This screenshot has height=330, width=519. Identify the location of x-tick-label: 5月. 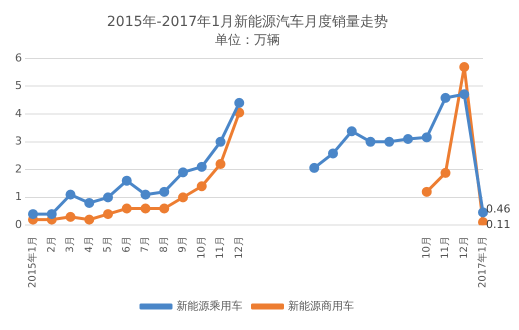
(108, 244).